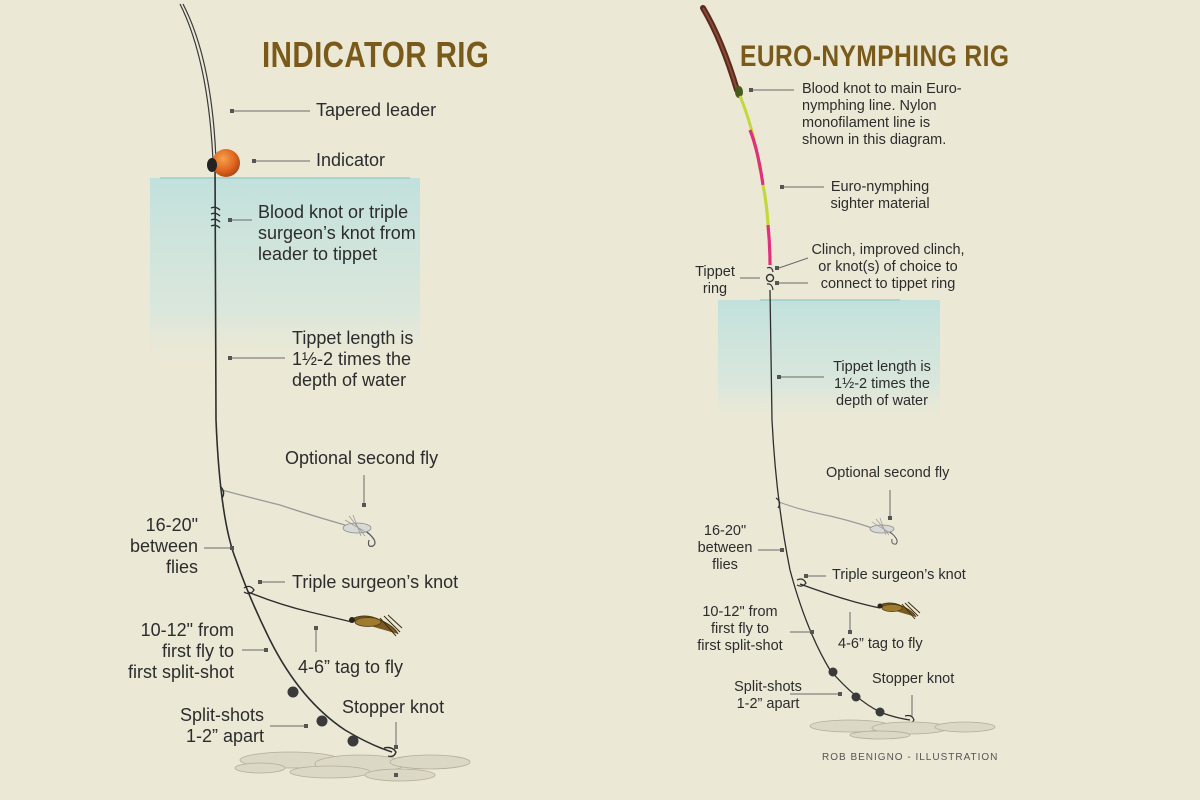 The image size is (1200, 800). What do you see at coordinates (351, 160) in the screenshot?
I see `label-indicator: Indicator` at bounding box center [351, 160].